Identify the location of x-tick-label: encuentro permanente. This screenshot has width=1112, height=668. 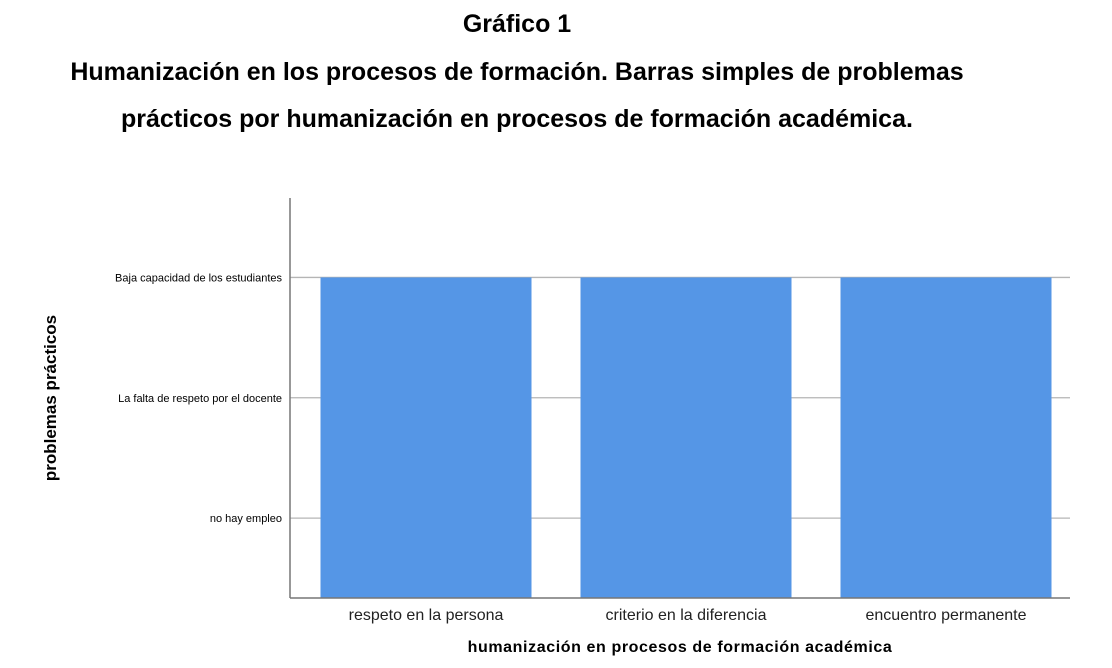
(946, 615).